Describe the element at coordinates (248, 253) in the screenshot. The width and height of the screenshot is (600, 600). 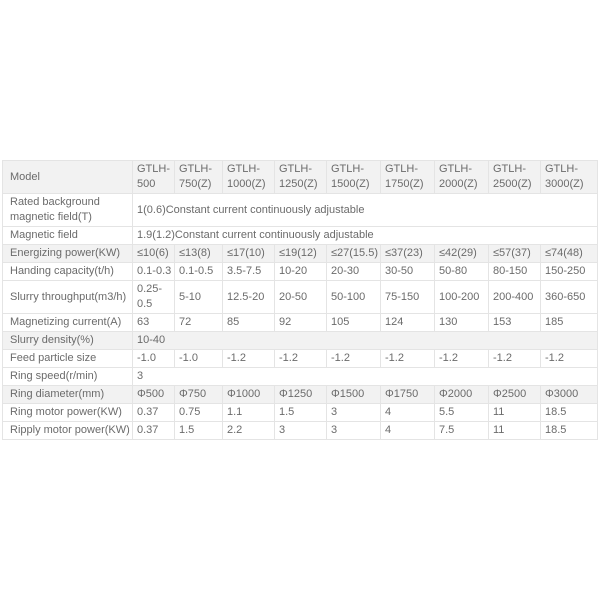
I see `value-cell: ≤17(10)` at that location.